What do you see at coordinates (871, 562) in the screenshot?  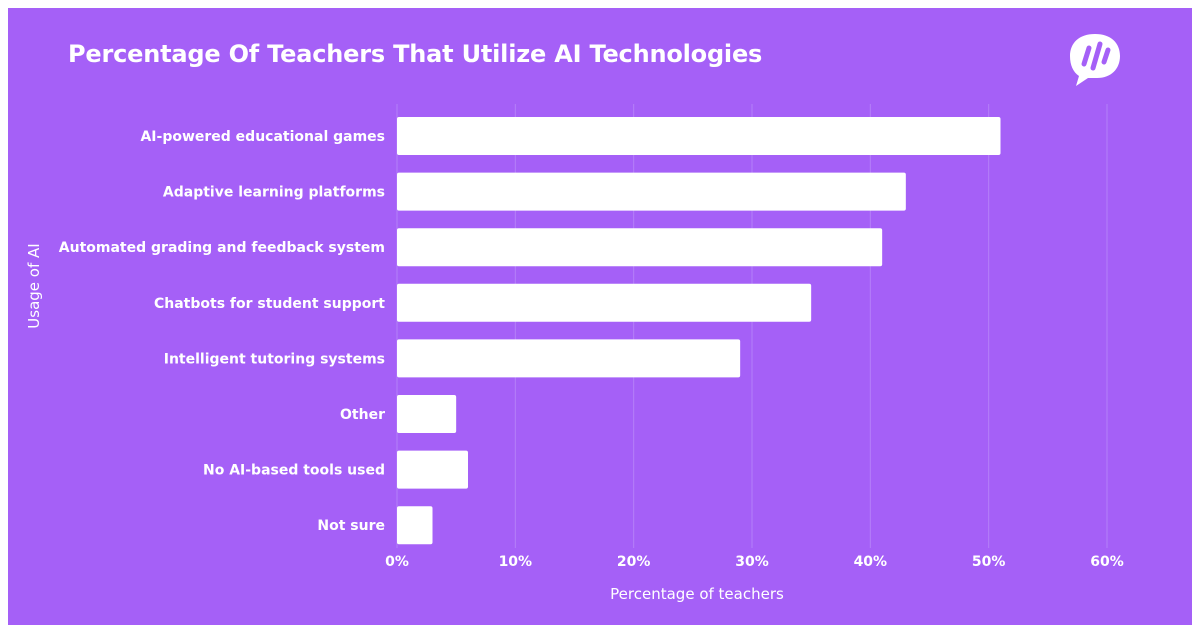 I see `x-tick-label: 40%` at bounding box center [871, 562].